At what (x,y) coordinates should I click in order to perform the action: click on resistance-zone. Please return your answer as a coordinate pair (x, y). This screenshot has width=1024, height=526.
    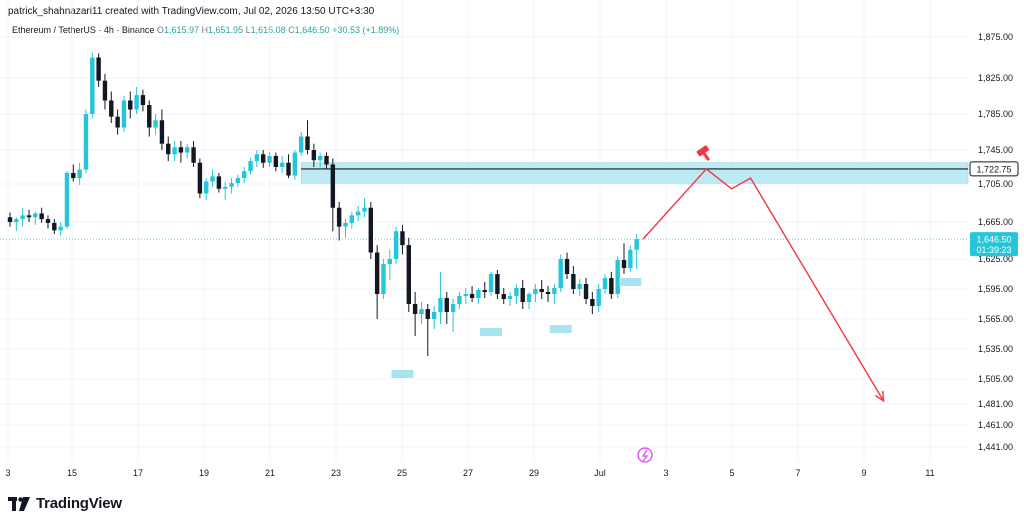
    Looking at the image, I should click on (634, 173).